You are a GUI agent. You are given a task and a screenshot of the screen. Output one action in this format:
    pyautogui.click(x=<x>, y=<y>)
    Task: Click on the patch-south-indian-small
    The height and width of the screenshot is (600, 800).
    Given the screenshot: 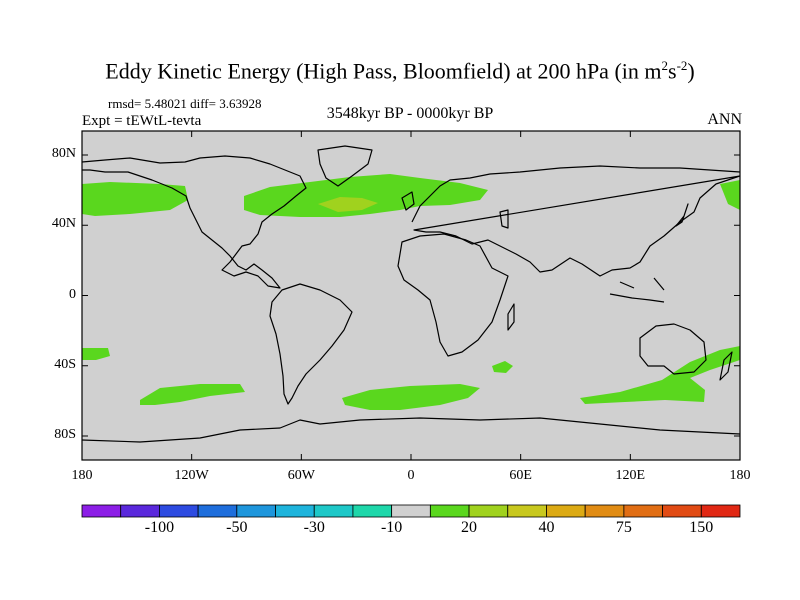 What is the action you would take?
    pyautogui.click(x=502, y=367)
    